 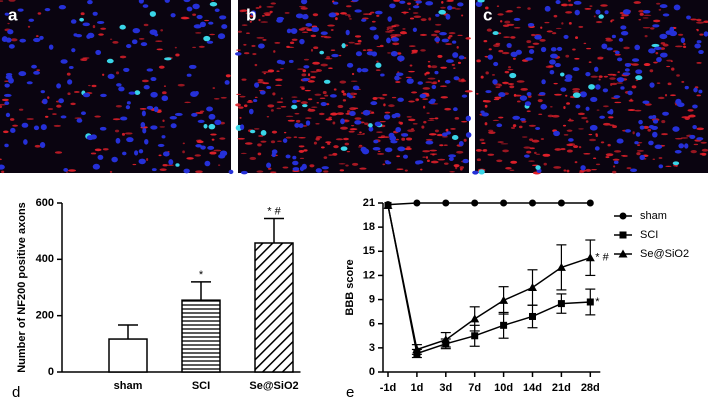 I want to click on micrograph, so click(x=117, y=87).